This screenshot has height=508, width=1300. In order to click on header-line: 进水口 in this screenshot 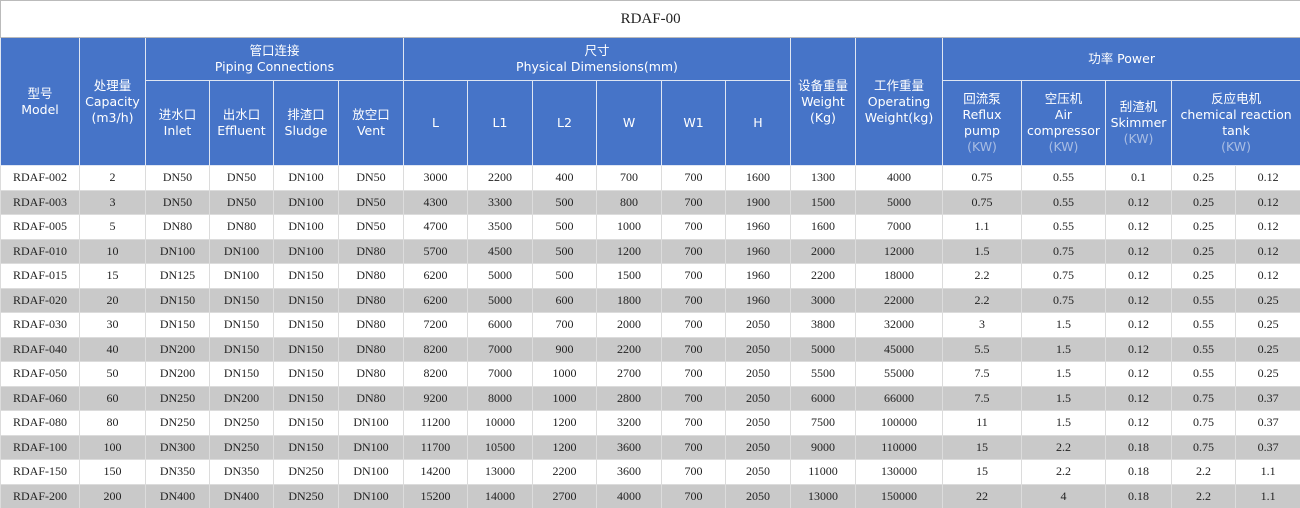, I will do `click(177, 114)`.